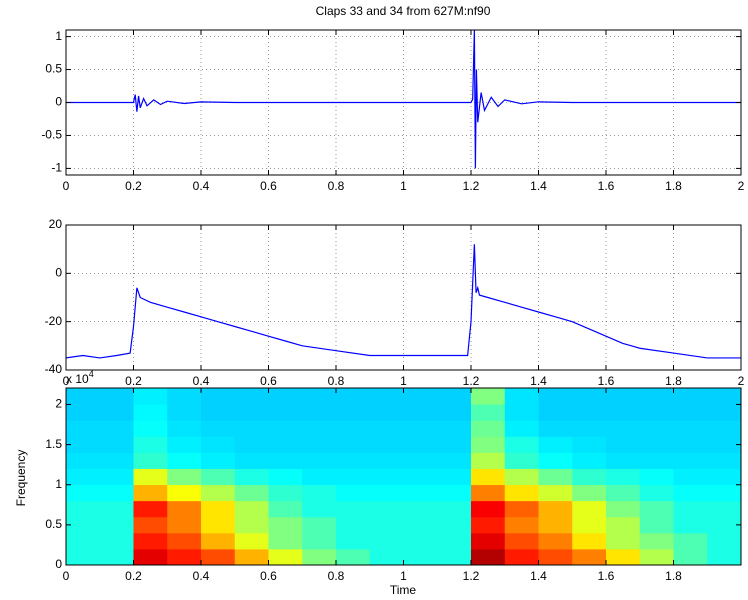  Describe the element at coordinates (56, 224) in the screenshot. I see `y-tick-label: 20` at that location.